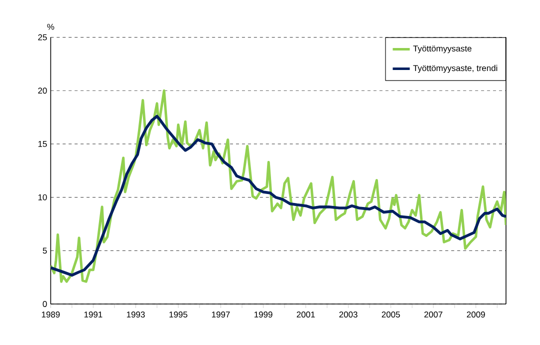 Image resolution: width=540 pixels, height=345 pixels. Describe the element at coordinates (42, 144) in the screenshot. I see `y-tick-label: 15` at that location.